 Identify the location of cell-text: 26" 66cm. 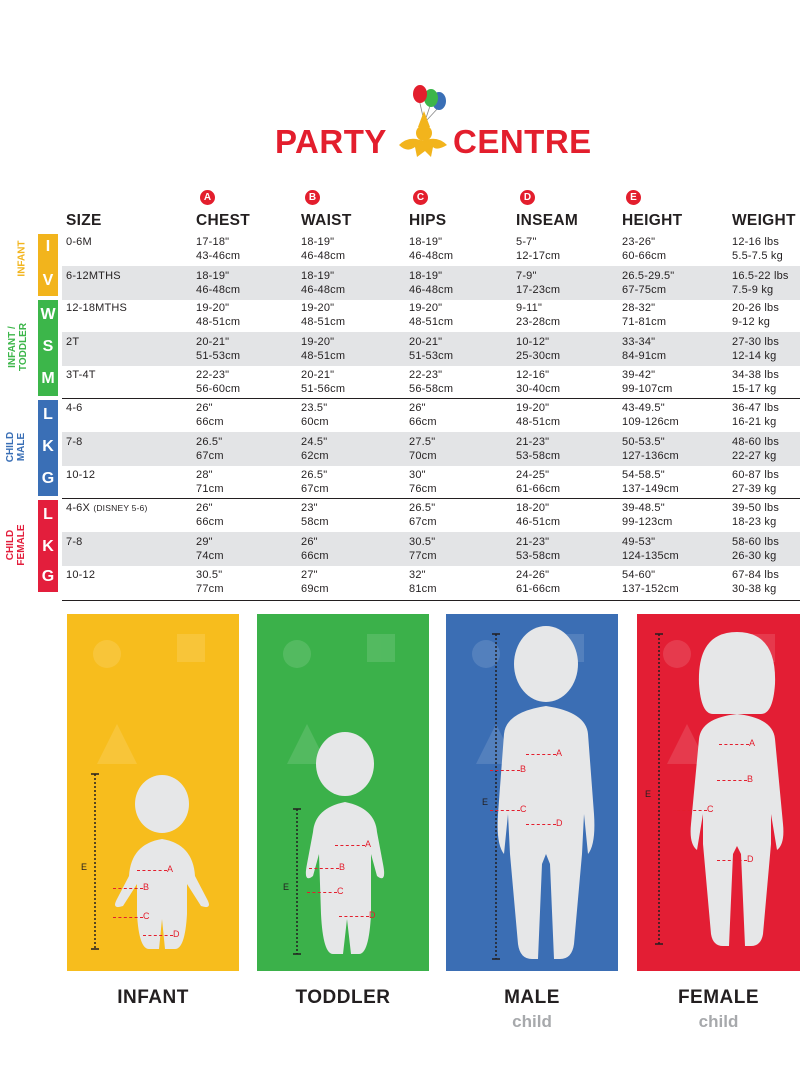
(423, 415).